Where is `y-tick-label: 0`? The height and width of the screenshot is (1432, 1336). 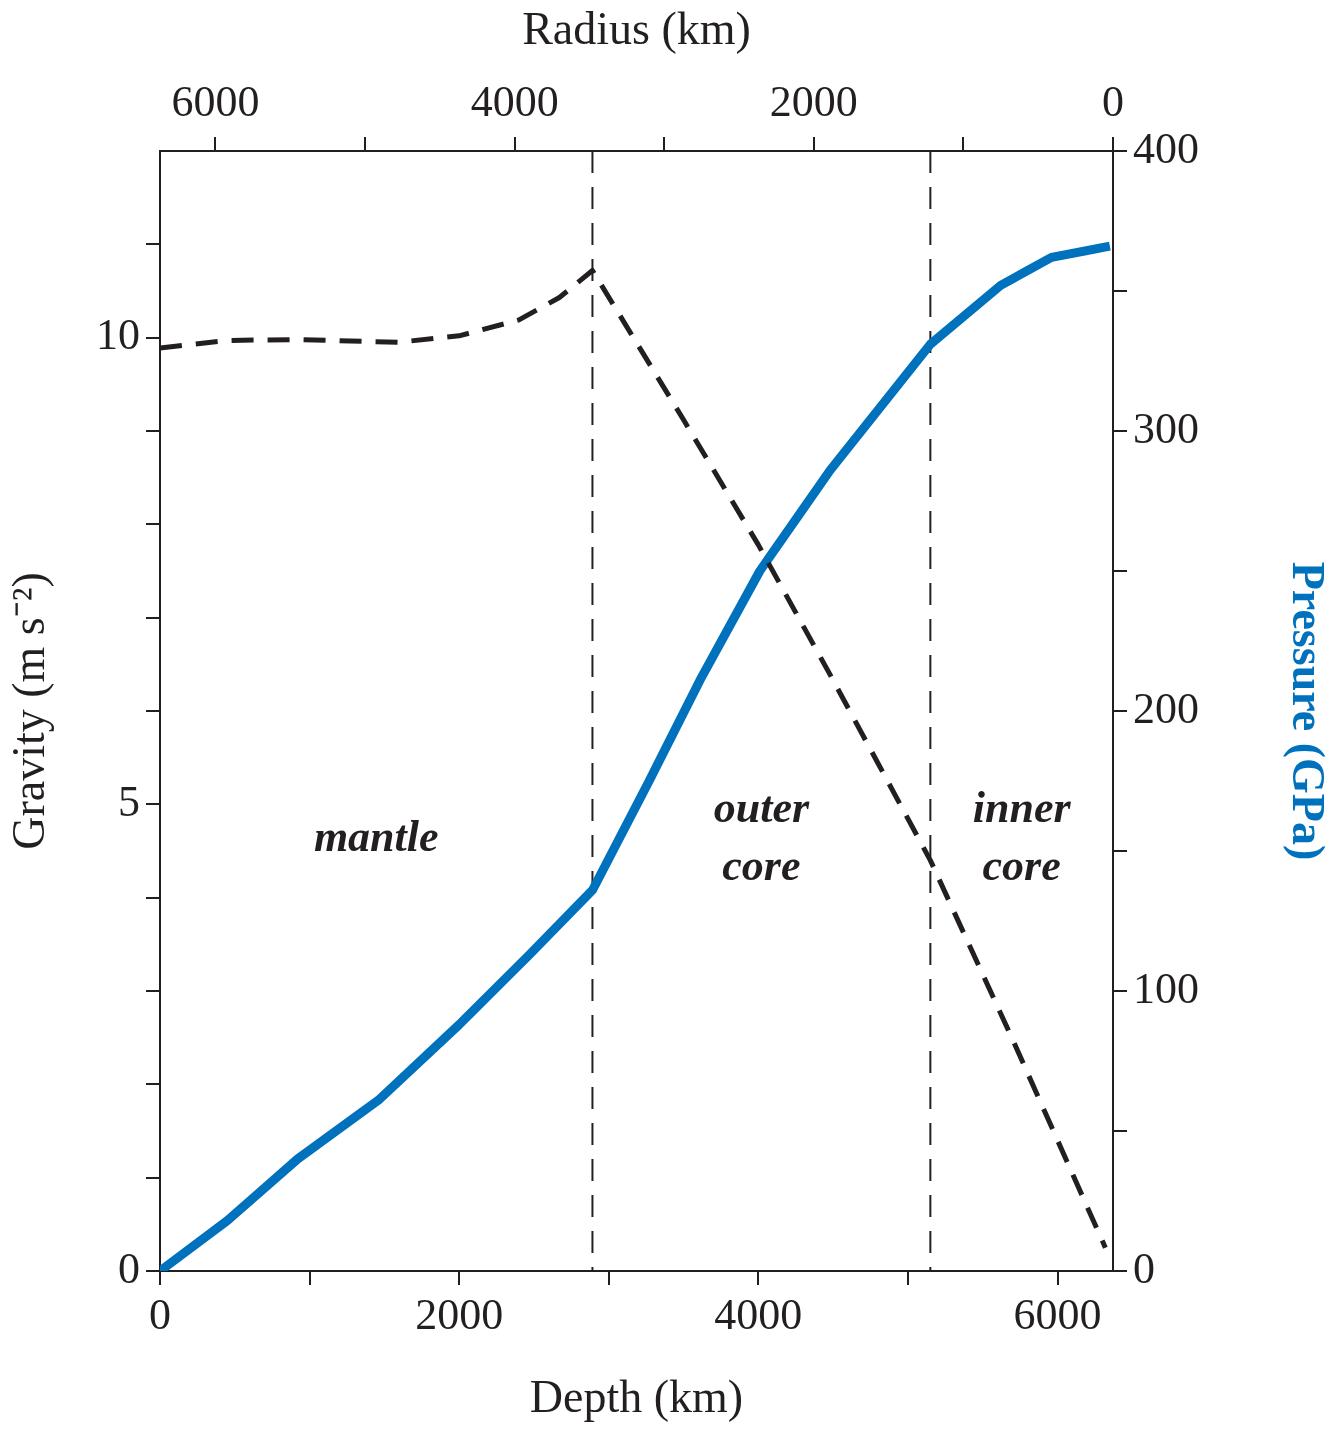
y-tick-label: 0 is located at coordinates (129, 1268).